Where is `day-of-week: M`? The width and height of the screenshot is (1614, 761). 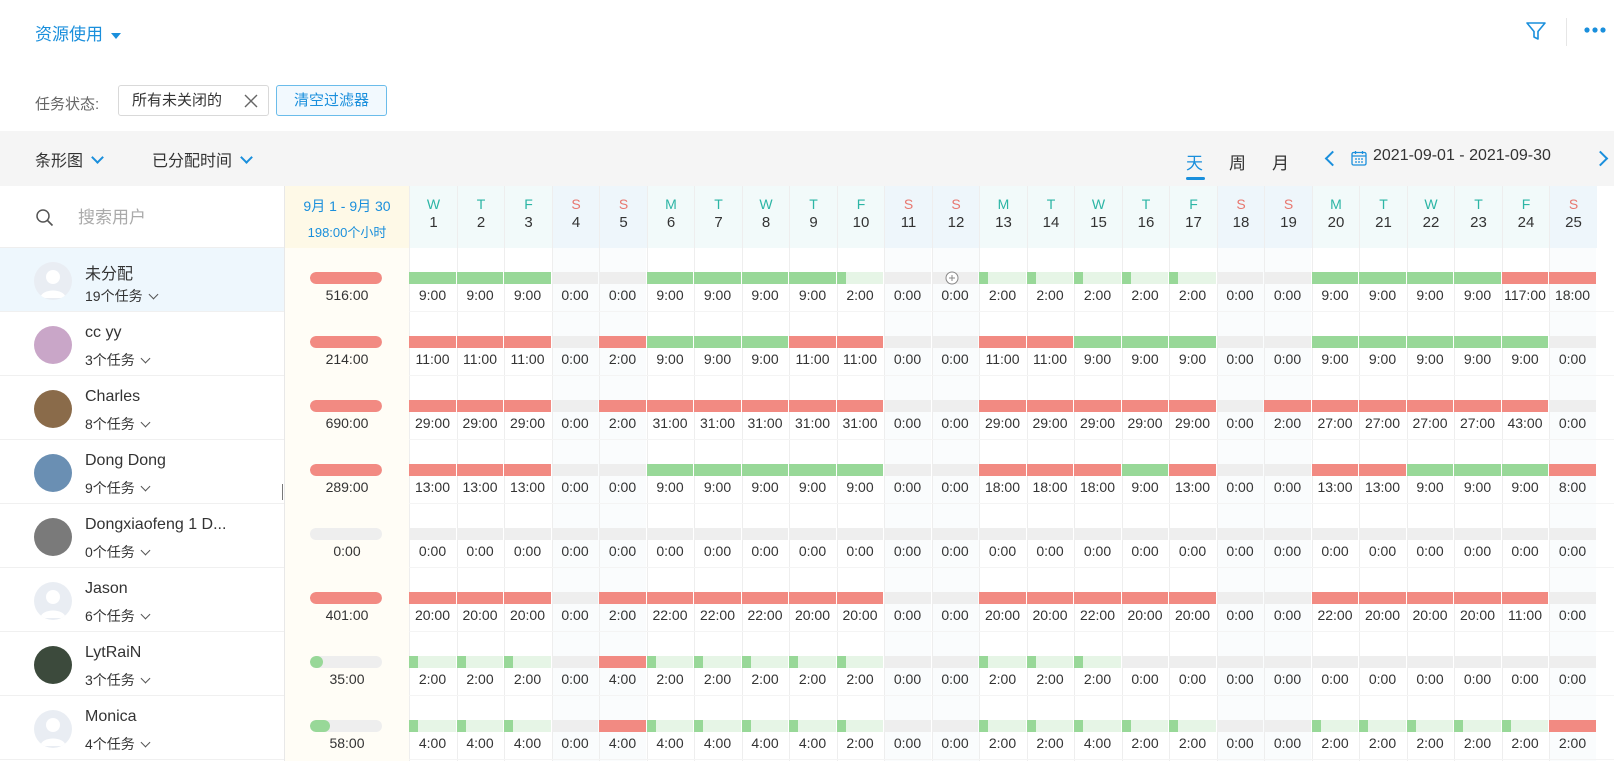
day-of-week: M is located at coordinates (671, 204).